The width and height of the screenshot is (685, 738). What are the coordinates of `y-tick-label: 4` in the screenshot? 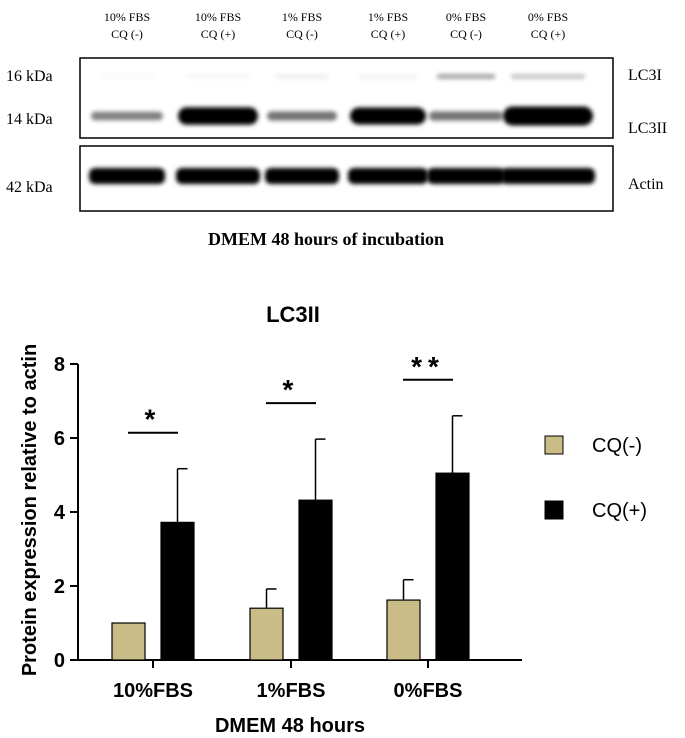 It's located at (60, 513).